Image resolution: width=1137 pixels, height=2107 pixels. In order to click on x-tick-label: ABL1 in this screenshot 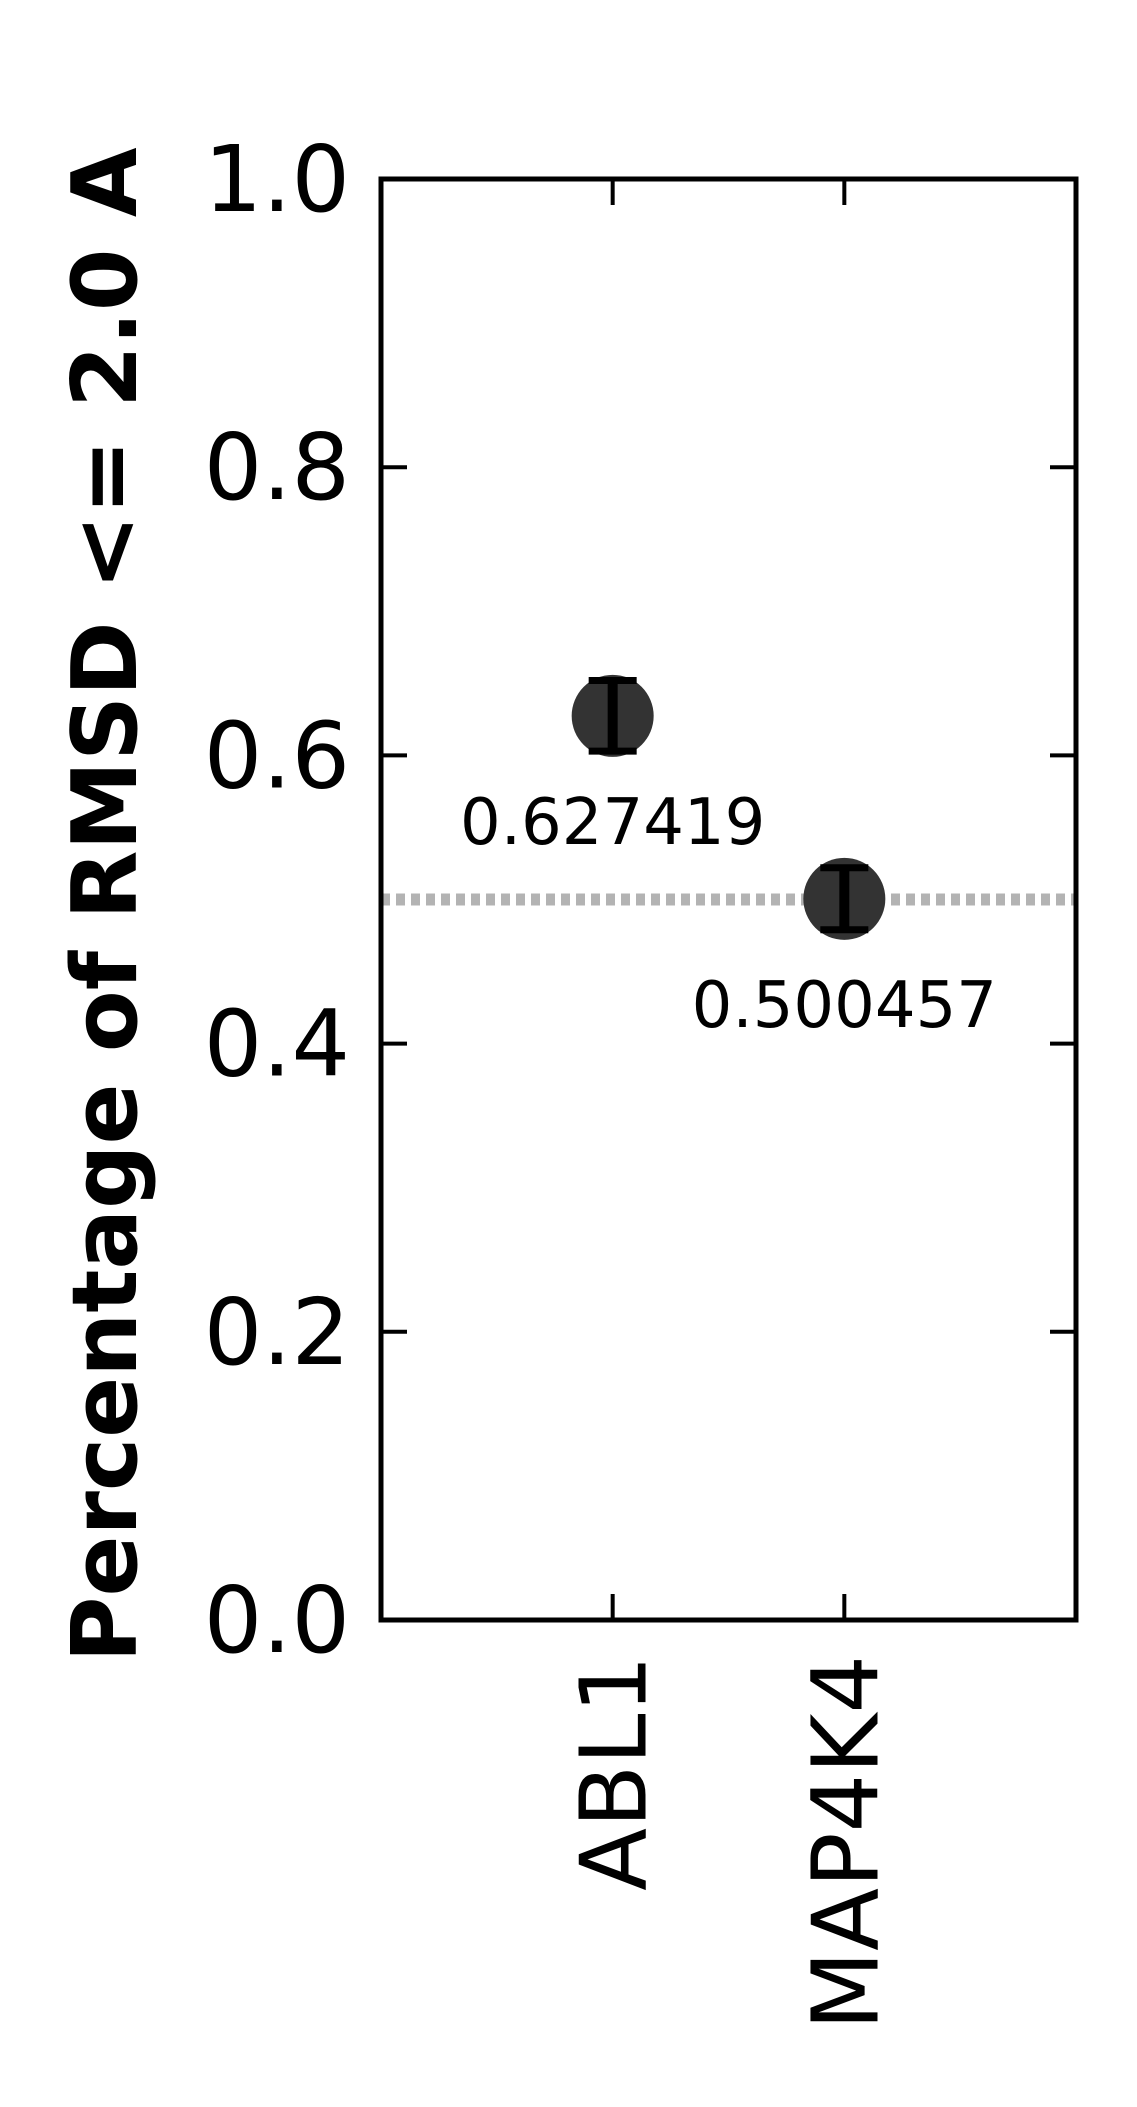, I will do `click(614, 1773)`.